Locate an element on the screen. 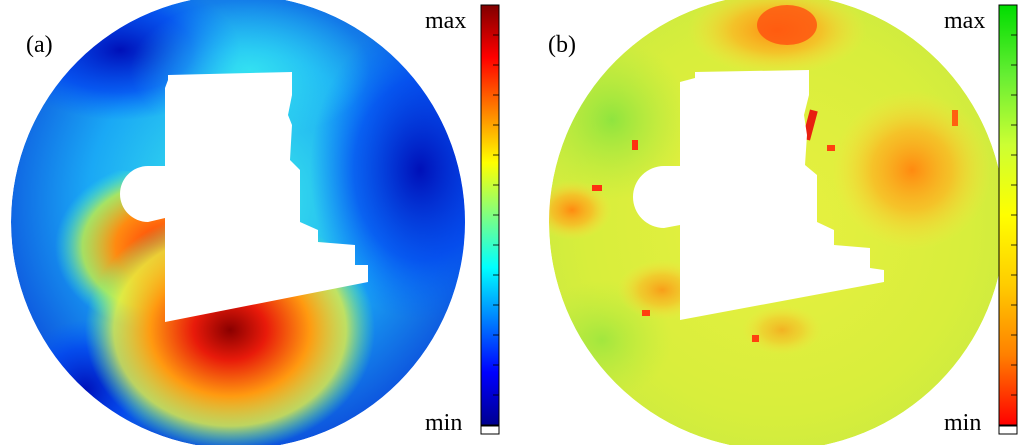  panel-label: (a) is located at coordinates (39, 45).